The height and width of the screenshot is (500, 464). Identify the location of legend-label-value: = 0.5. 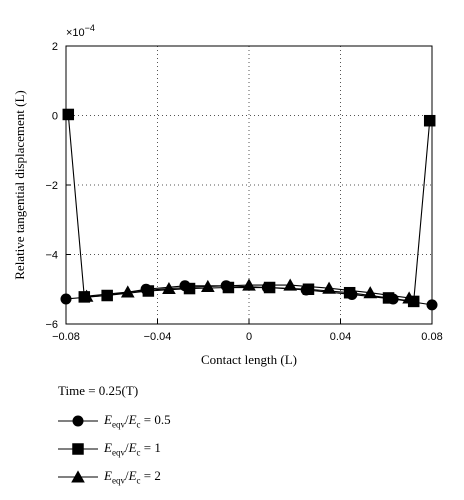
(155, 420).